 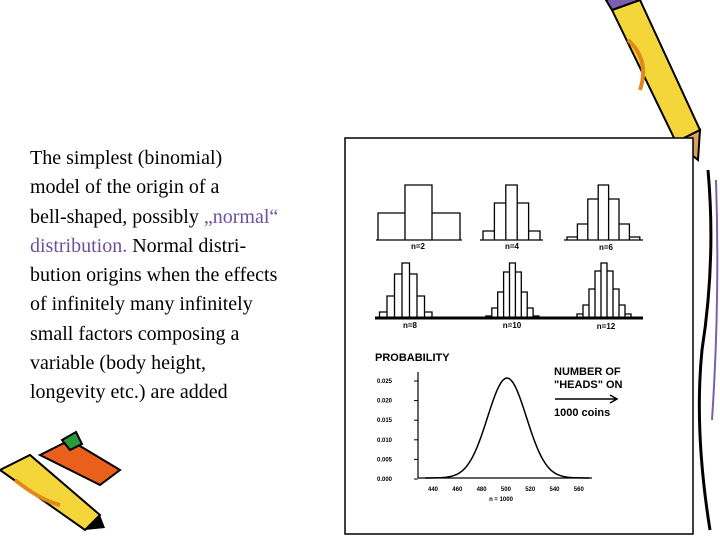 What do you see at coordinates (554, 490) in the screenshot?
I see `x-tick-label: 540` at bounding box center [554, 490].